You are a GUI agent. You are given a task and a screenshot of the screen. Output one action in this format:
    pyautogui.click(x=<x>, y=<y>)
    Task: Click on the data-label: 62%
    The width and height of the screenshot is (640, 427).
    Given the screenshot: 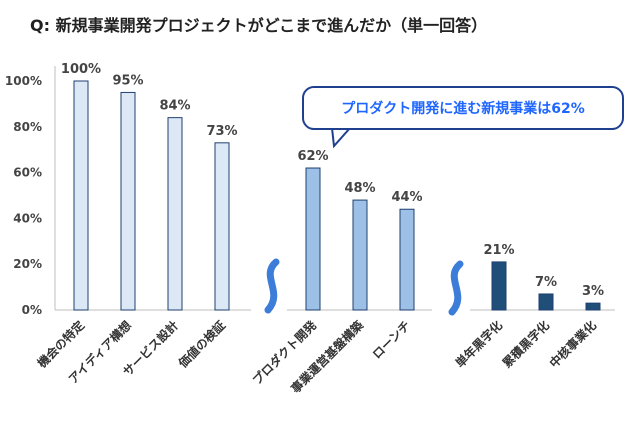 What is the action you would take?
    pyautogui.click(x=312, y=156)
    